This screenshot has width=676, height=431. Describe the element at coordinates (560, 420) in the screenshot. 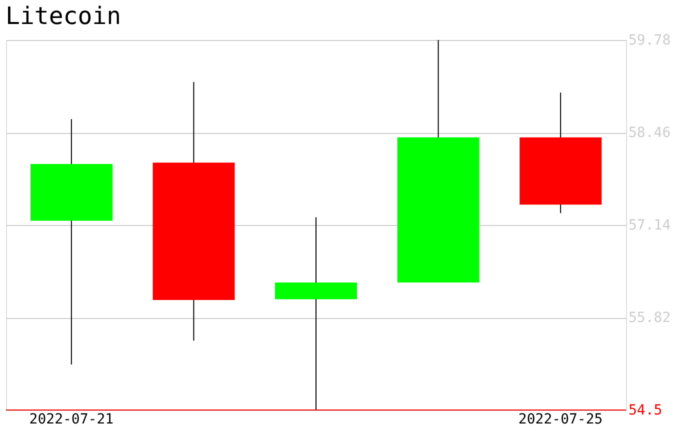

I see `x-tick-label: 2022-07-25` at that location.